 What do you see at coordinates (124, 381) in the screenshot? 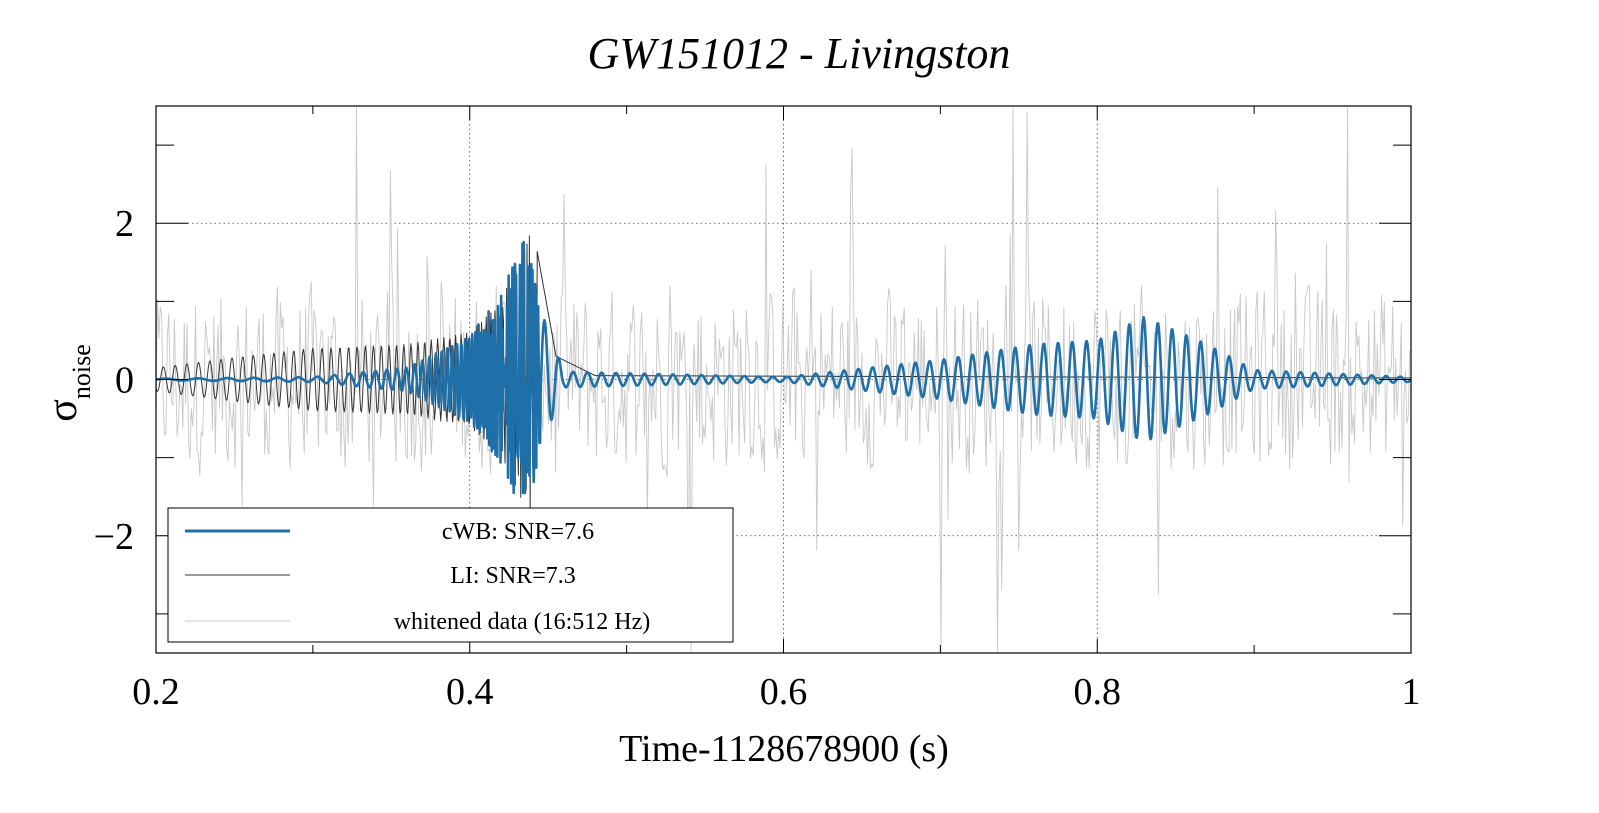
I see `y-tick-label: 0` at bounding box center [124, 381].